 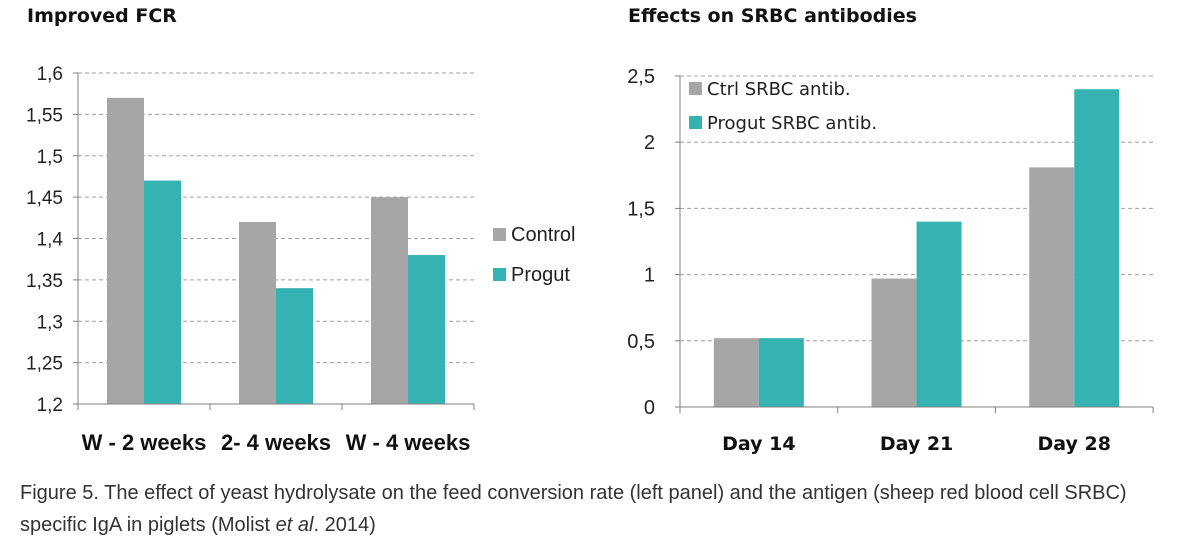 I want to click on fcr-ytick-label: 1,55, so click(x=44, y=115).